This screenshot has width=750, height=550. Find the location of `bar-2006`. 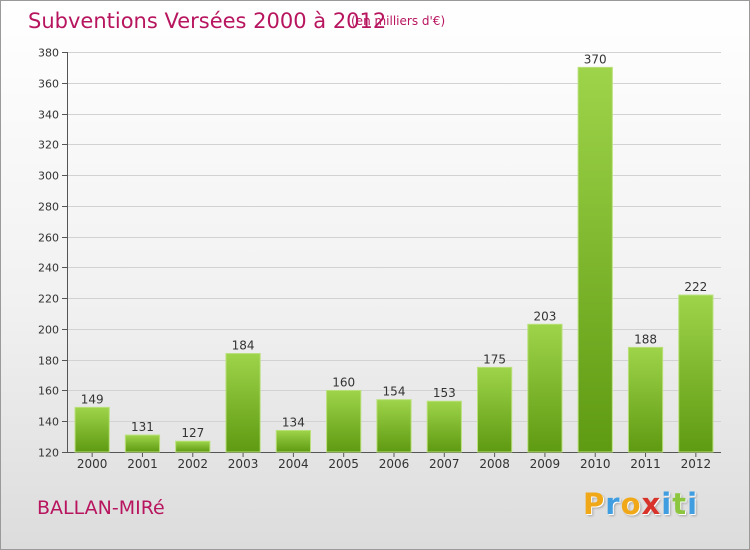

bar-2006 is located at coordinates (394, 426).